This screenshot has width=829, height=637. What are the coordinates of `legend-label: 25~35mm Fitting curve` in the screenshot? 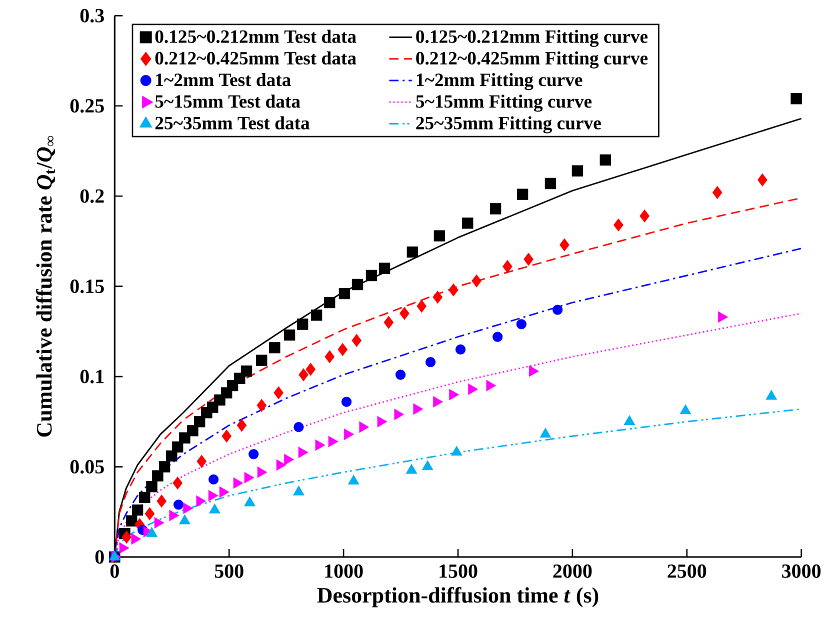 It's located at (508, 125).